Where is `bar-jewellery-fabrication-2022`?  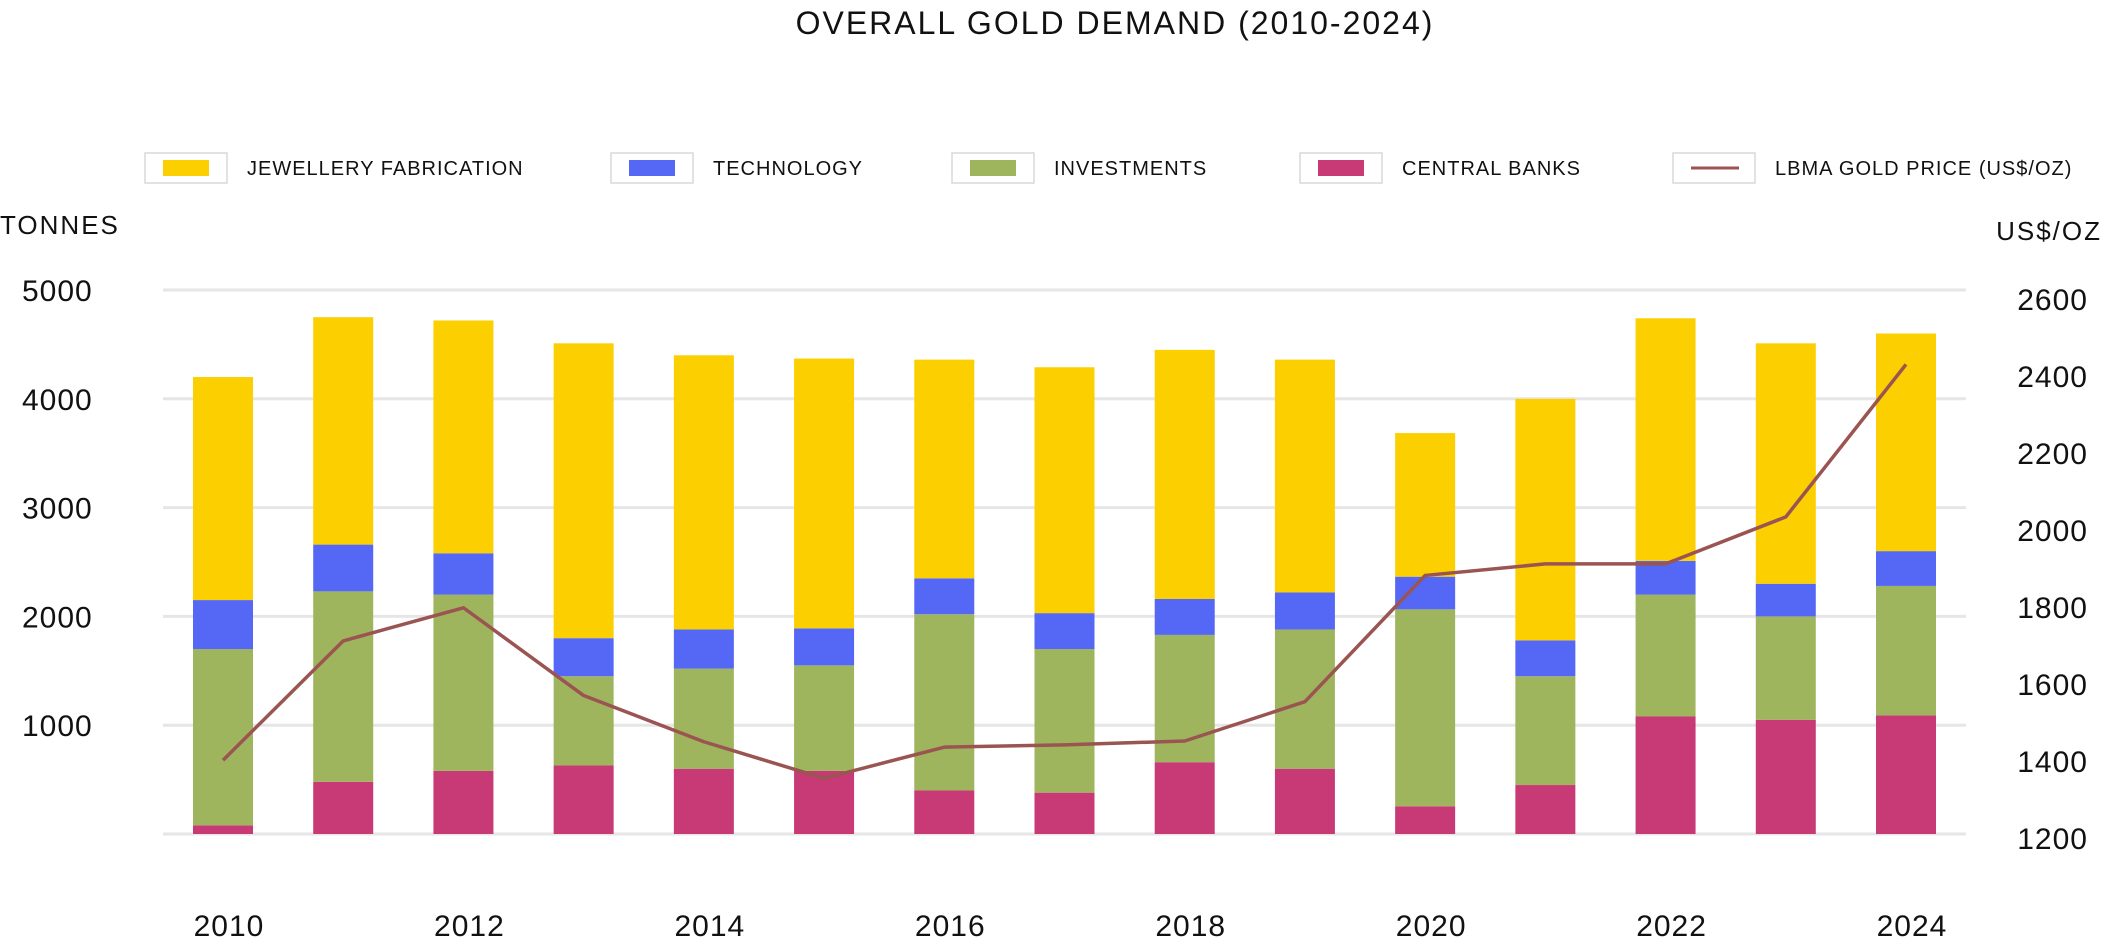
bar-jewellery-fabrication-2022 is located at coordinates (1665, 439).